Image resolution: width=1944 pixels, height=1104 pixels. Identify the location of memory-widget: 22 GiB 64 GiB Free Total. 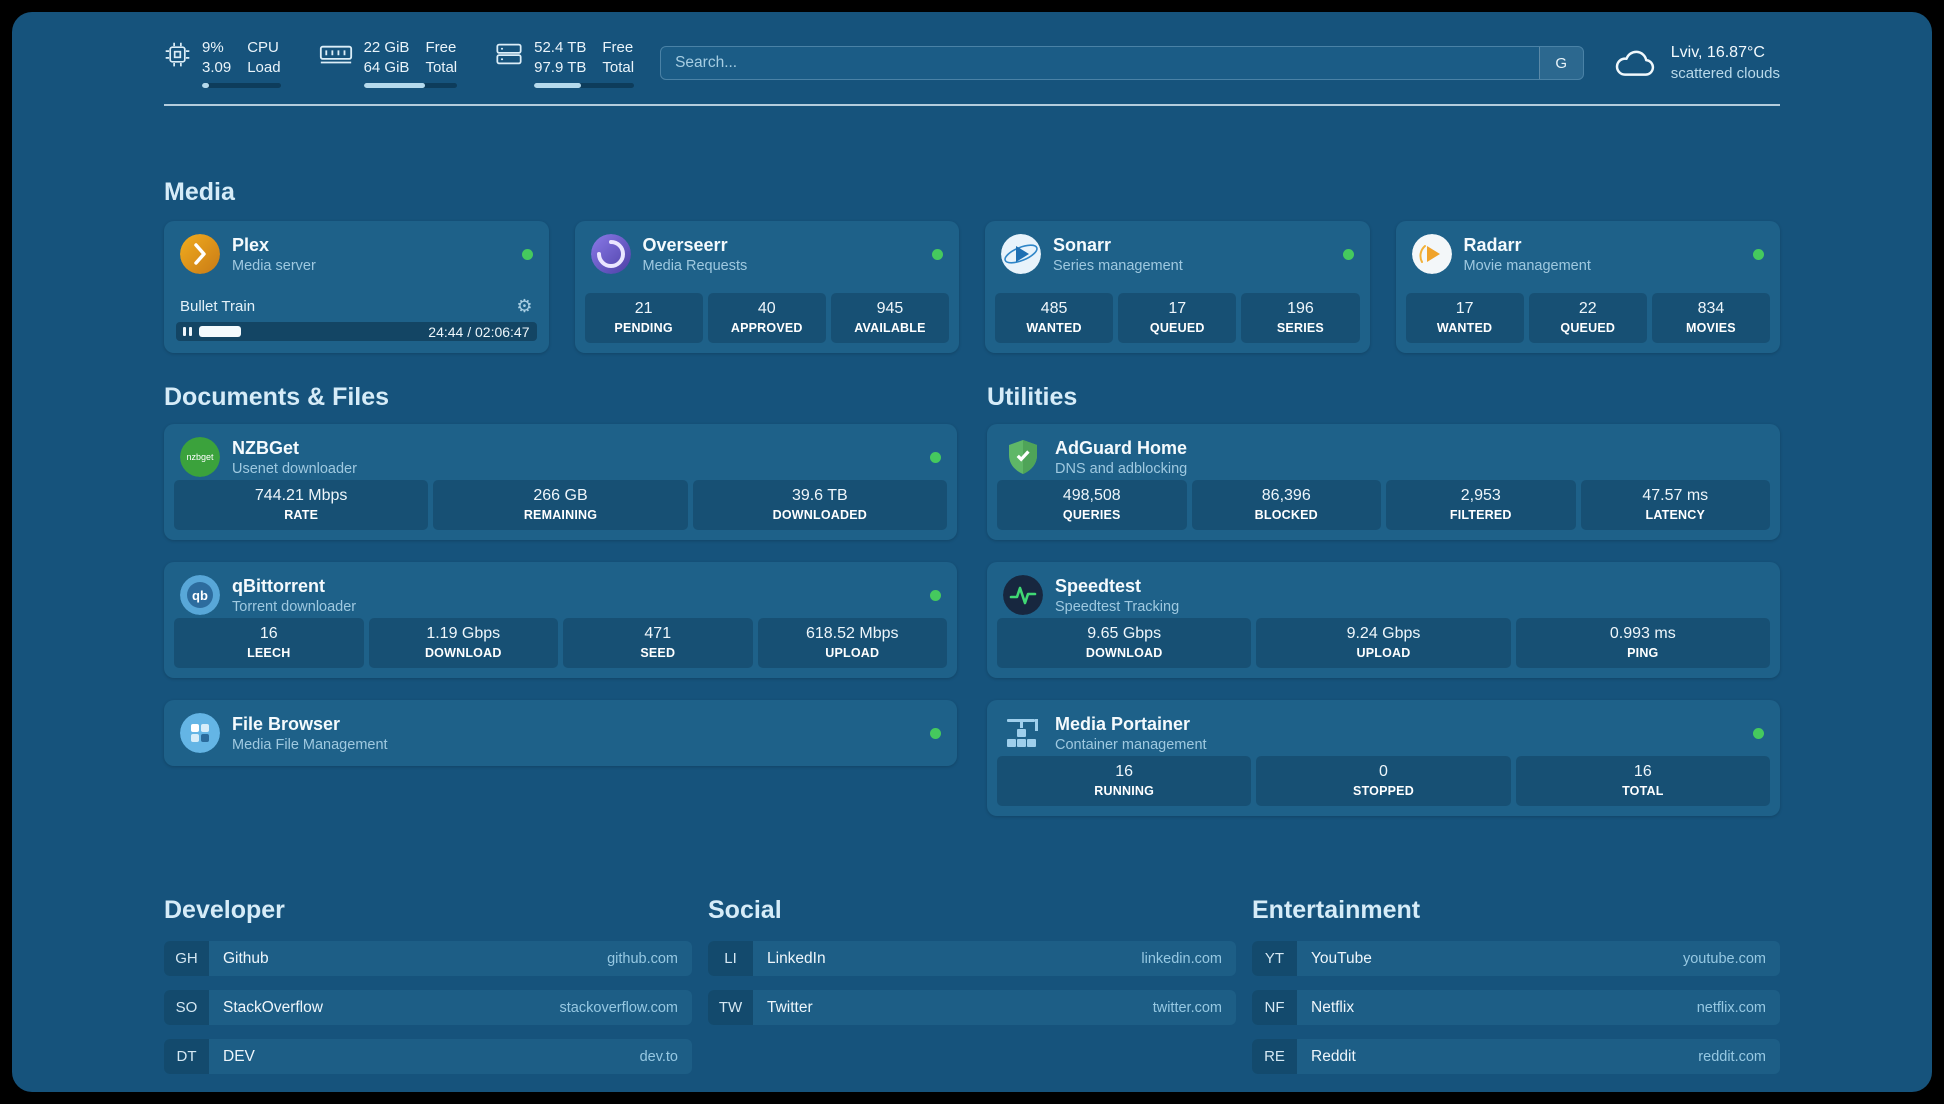
(388, 63).